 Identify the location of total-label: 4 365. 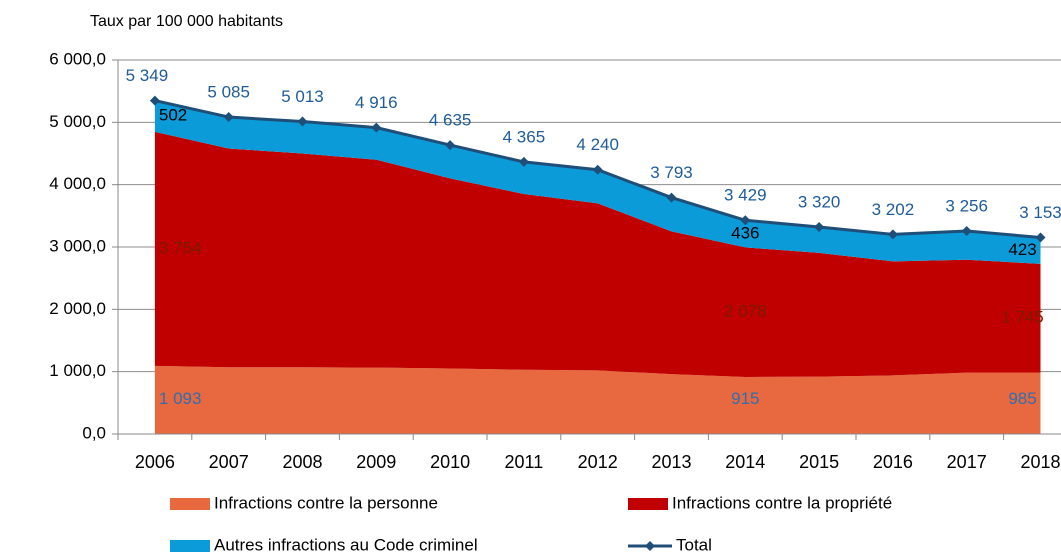
(524, 136).